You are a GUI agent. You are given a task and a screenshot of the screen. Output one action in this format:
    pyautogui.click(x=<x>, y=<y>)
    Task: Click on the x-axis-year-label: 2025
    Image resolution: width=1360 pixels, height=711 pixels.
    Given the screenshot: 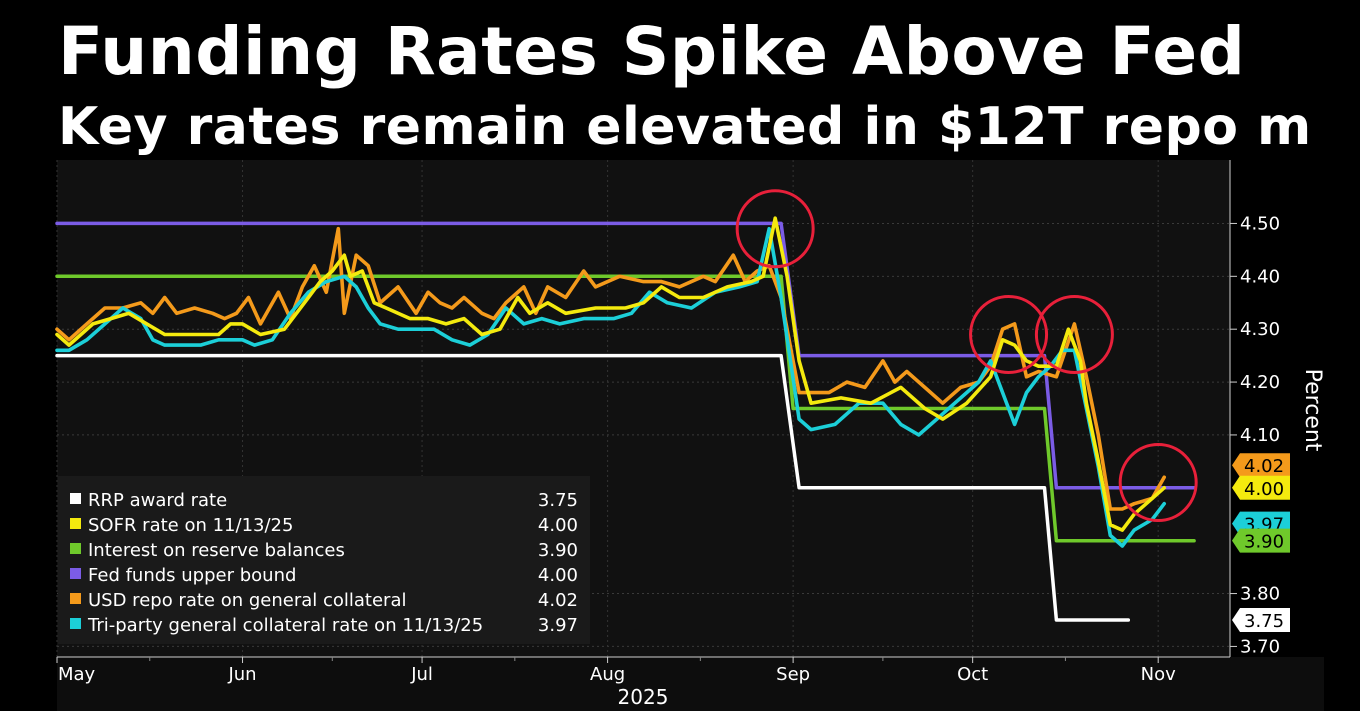 What is the action you would take?
    pyautogui.click(x=643, y=697)
    